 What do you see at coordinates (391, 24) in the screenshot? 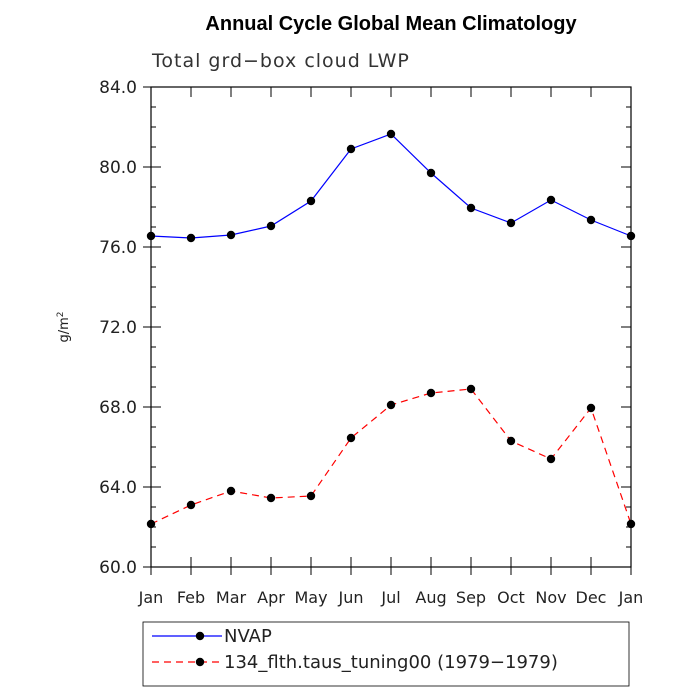
I see `chart-title: Annual Cycle Global Mean Climatology` at bounding box center [391, 24].